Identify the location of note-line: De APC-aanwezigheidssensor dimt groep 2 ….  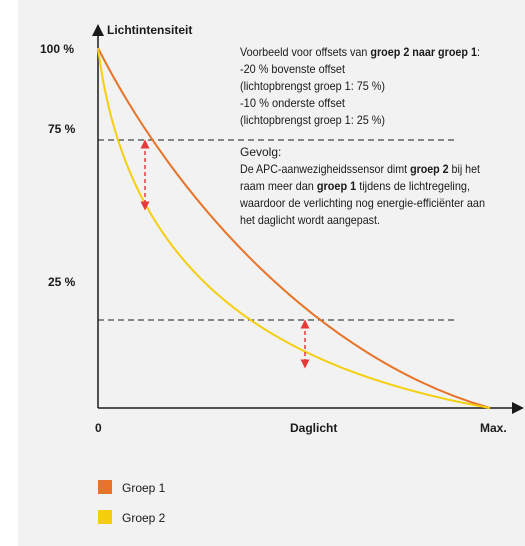
(360, 169).